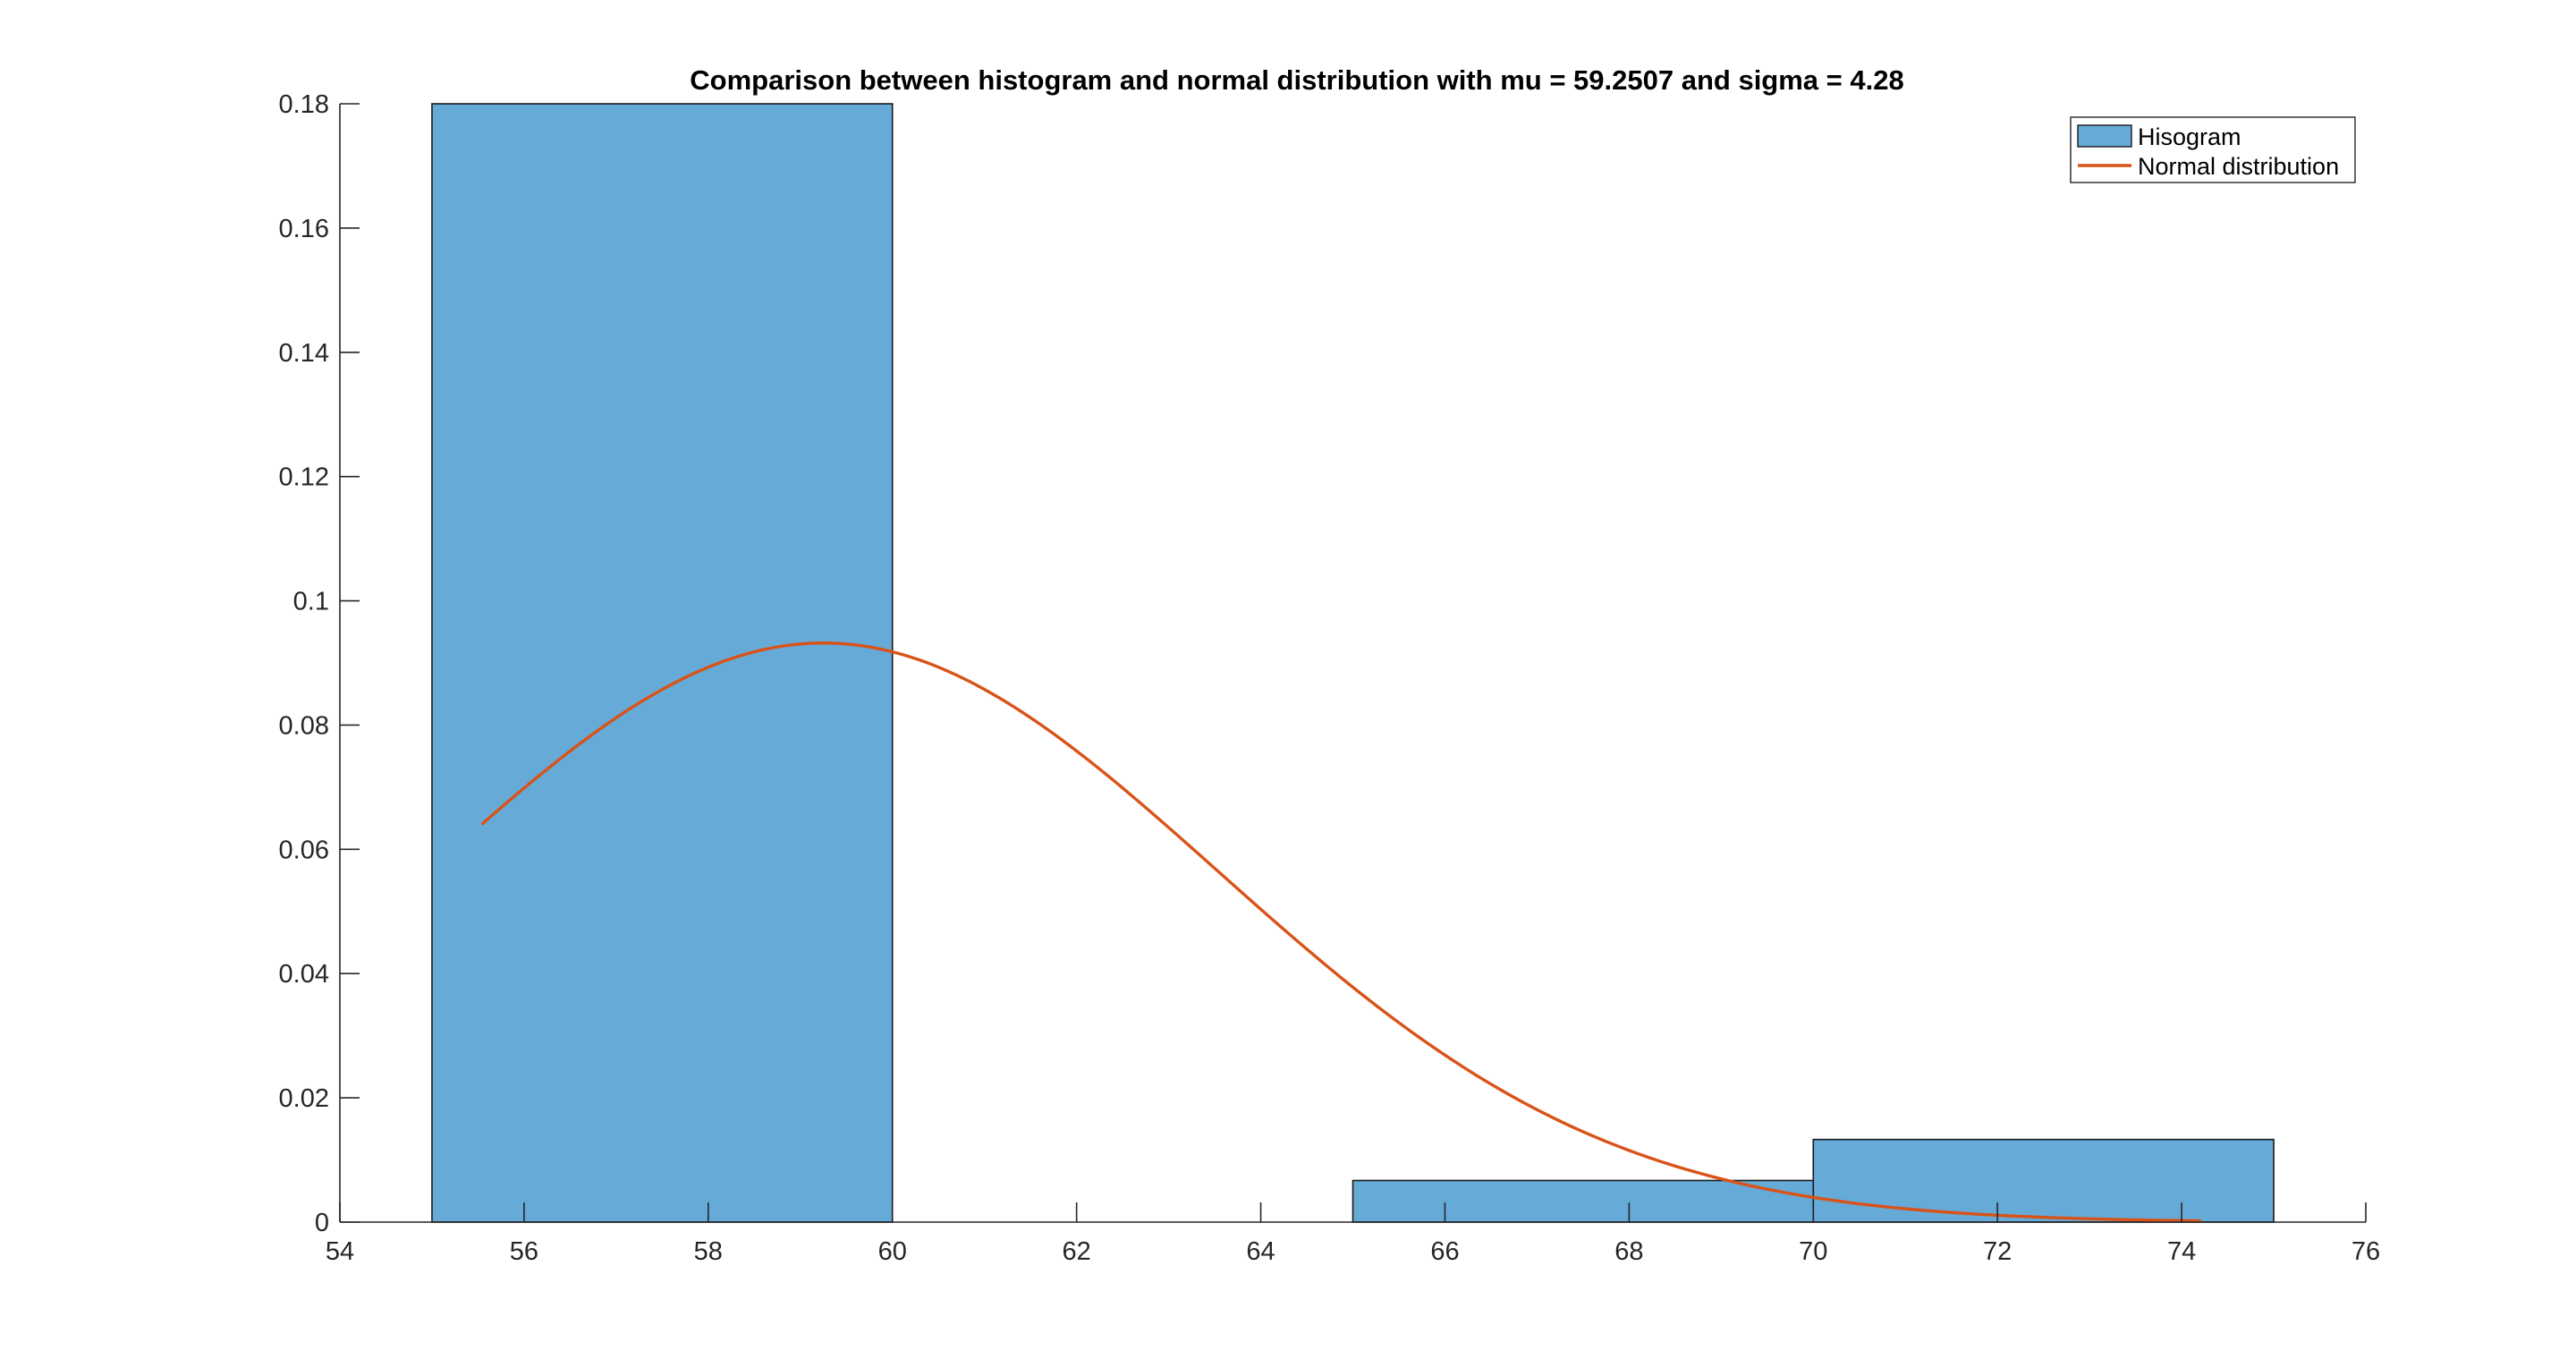 Image resolution: width=2576 pixels, height=1359 pixels. Describe the element at coordinates (311, 602) in the screenshot. I see `y-tick-label-5: 0.1` at that location.